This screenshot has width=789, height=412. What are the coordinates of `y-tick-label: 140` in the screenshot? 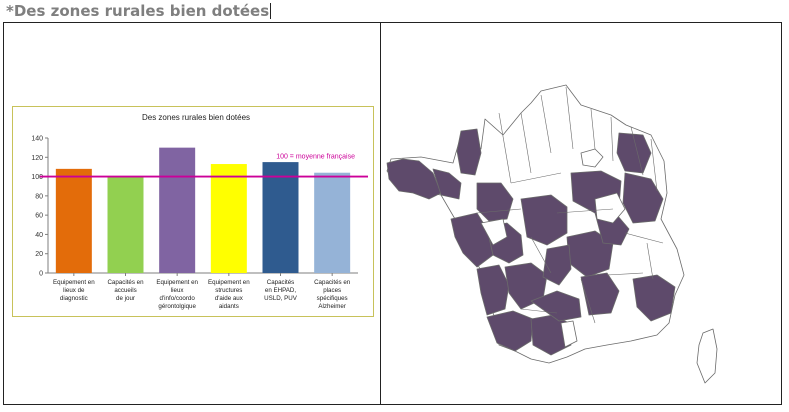 It's located at (37, 139).